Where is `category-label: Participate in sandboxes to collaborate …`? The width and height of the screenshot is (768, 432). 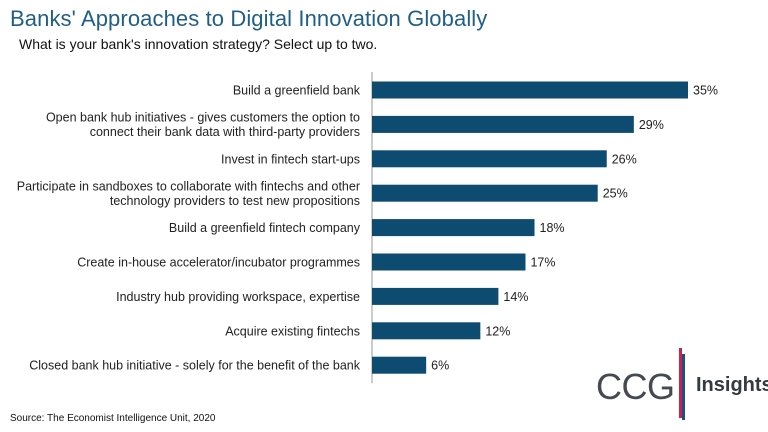 category-label: Participate in sandboxes to collaborate … is located at coordinates (188, 193).